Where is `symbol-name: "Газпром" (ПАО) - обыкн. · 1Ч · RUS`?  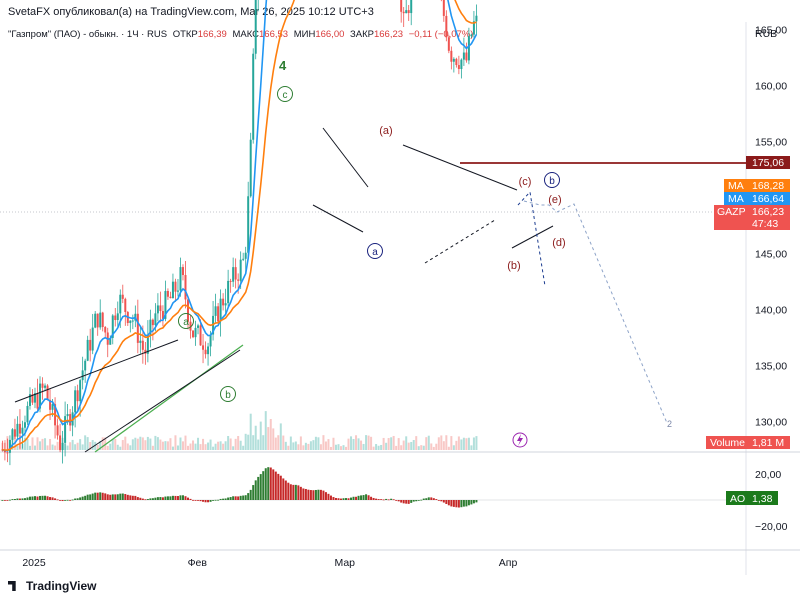 symbol-name: "Газпром" (ПАО) - обыкн. · 1Ч · RUS is located at coordinates (88, 34).